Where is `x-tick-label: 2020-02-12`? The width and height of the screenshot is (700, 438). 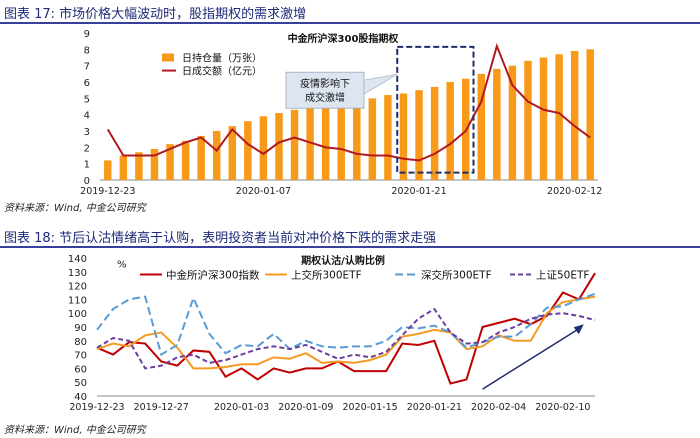 x-tick-label: 2020-02-12 is located at coordinates (574, 191).